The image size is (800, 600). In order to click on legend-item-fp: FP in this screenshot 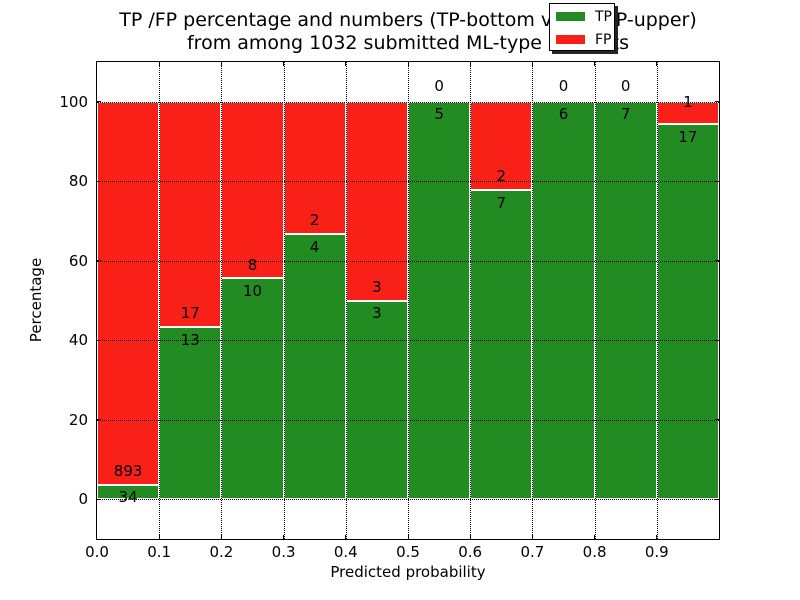, I will do `click(585, 39)`.